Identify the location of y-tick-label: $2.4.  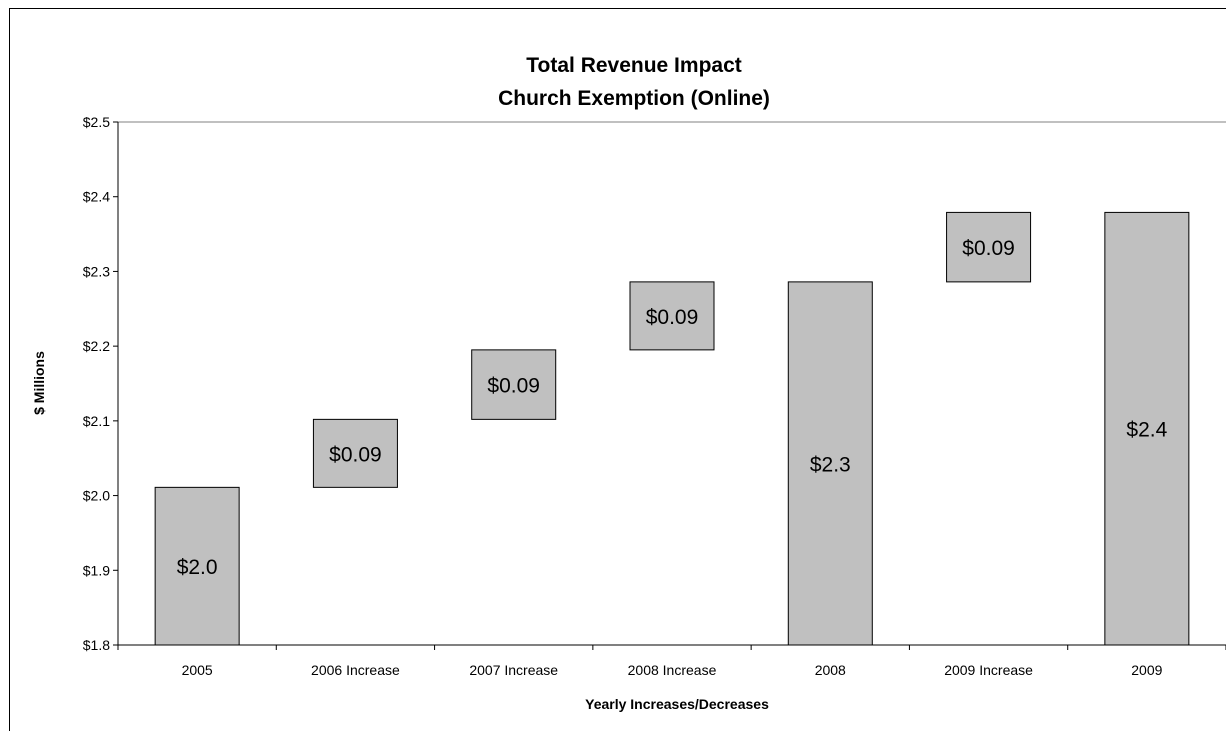
(96, 197).